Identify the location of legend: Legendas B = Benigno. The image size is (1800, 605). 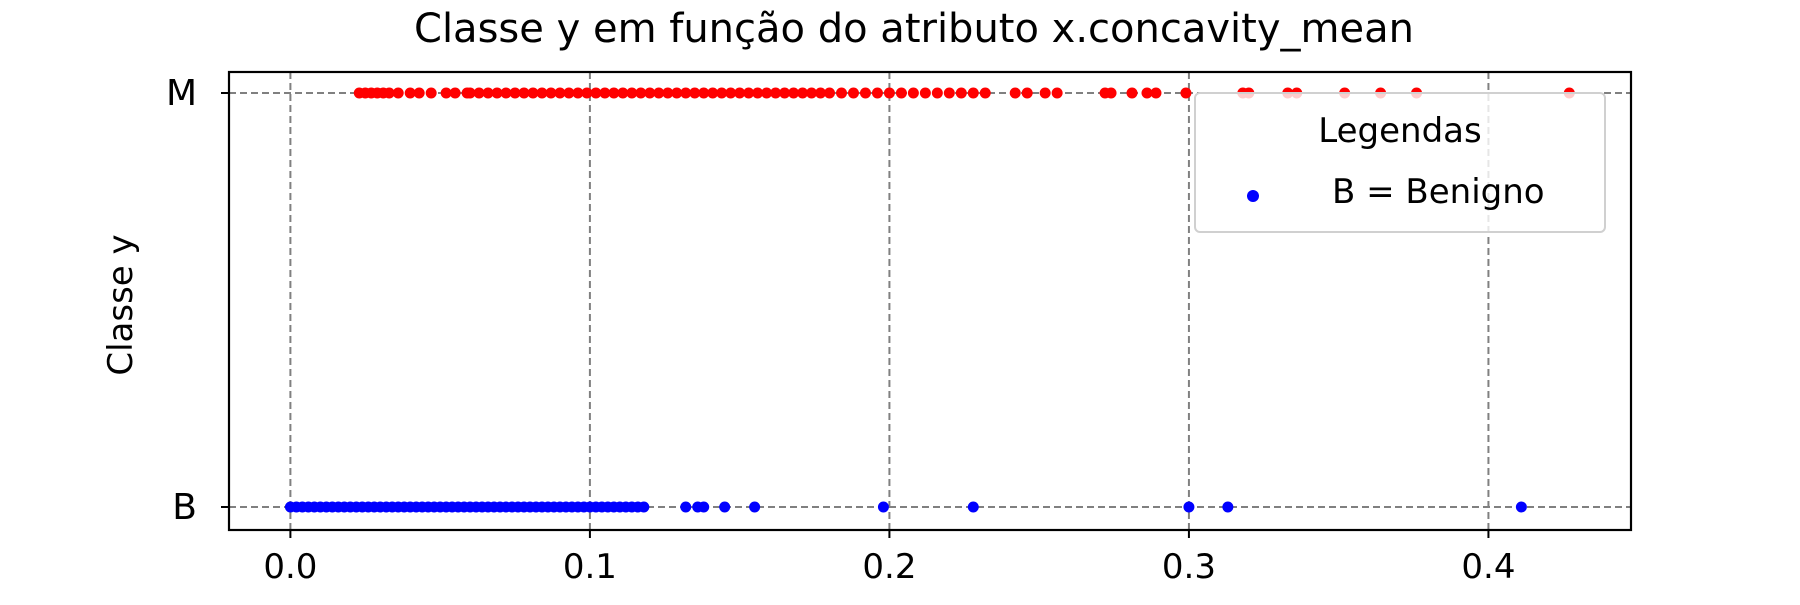
(1400, 162).